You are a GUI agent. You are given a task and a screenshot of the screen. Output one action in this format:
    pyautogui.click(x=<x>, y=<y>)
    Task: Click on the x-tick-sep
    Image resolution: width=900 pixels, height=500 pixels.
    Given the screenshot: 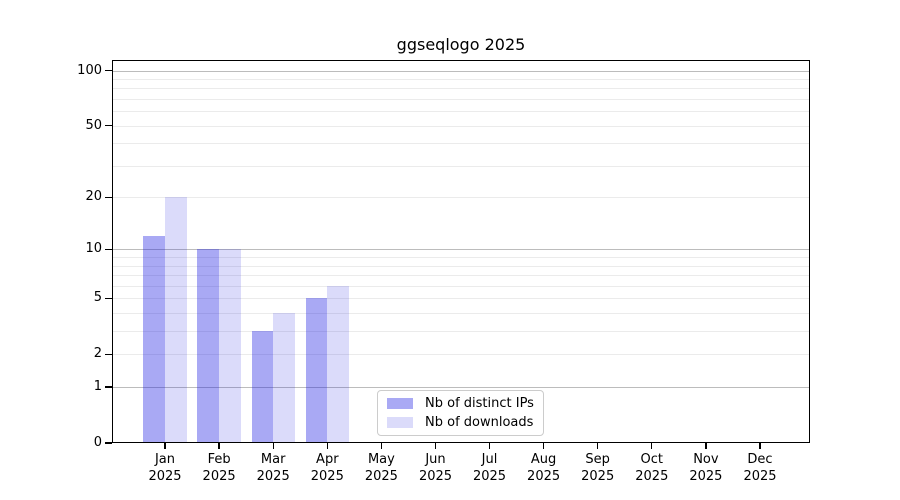 What is the action you would take?
    pyautogui.click(x=598, y=446)
    